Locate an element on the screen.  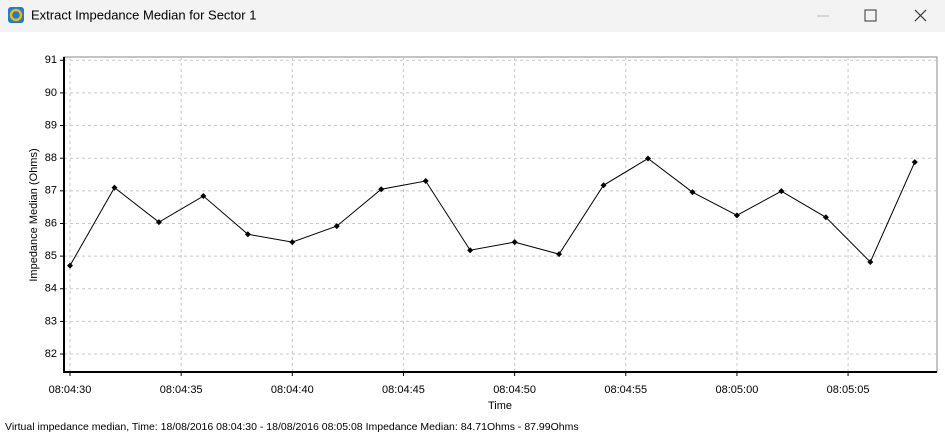
y-tick-label: 85 is located at coordinates (51, 256).